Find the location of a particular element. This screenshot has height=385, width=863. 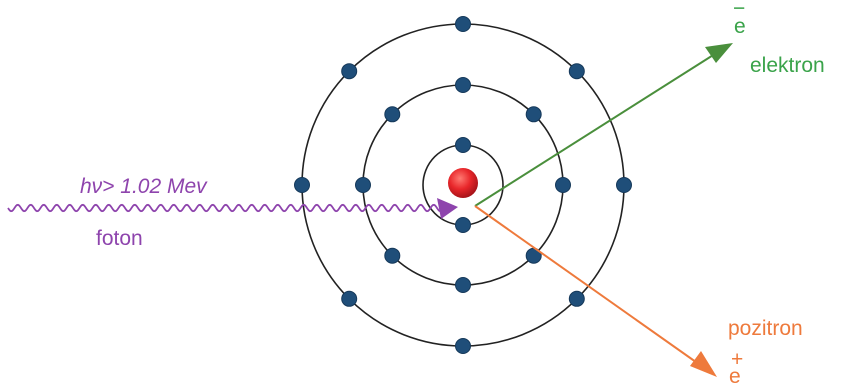

photon is located at coordinates (232, 208).